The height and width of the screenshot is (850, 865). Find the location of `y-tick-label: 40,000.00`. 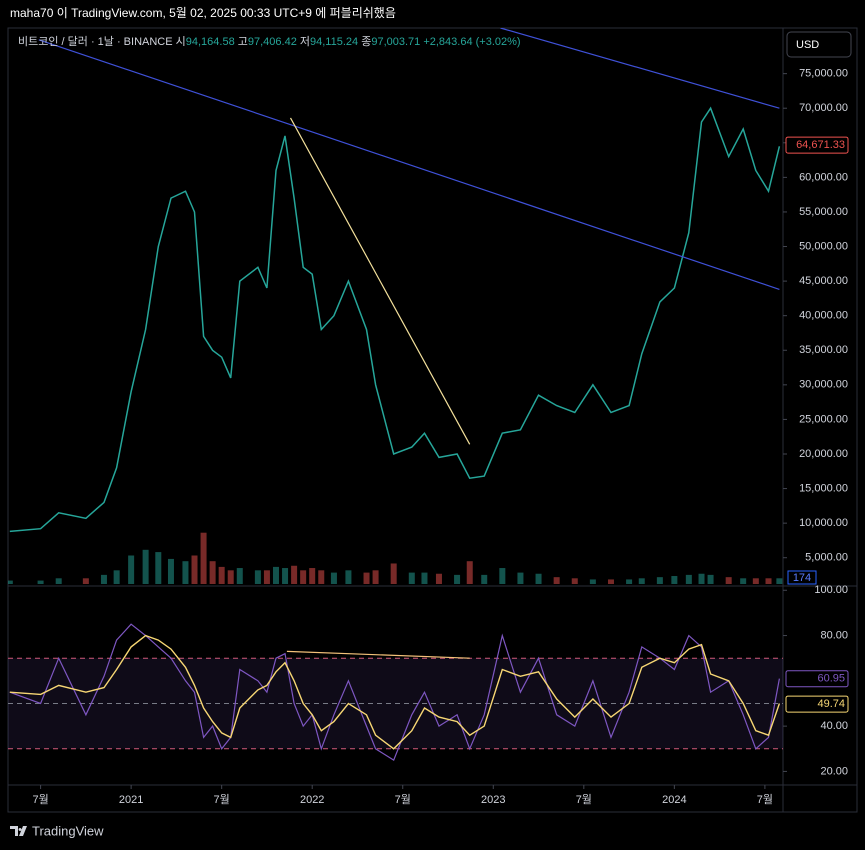

y-tick-label: 40,000.00 is located at coordinates (823, 316).